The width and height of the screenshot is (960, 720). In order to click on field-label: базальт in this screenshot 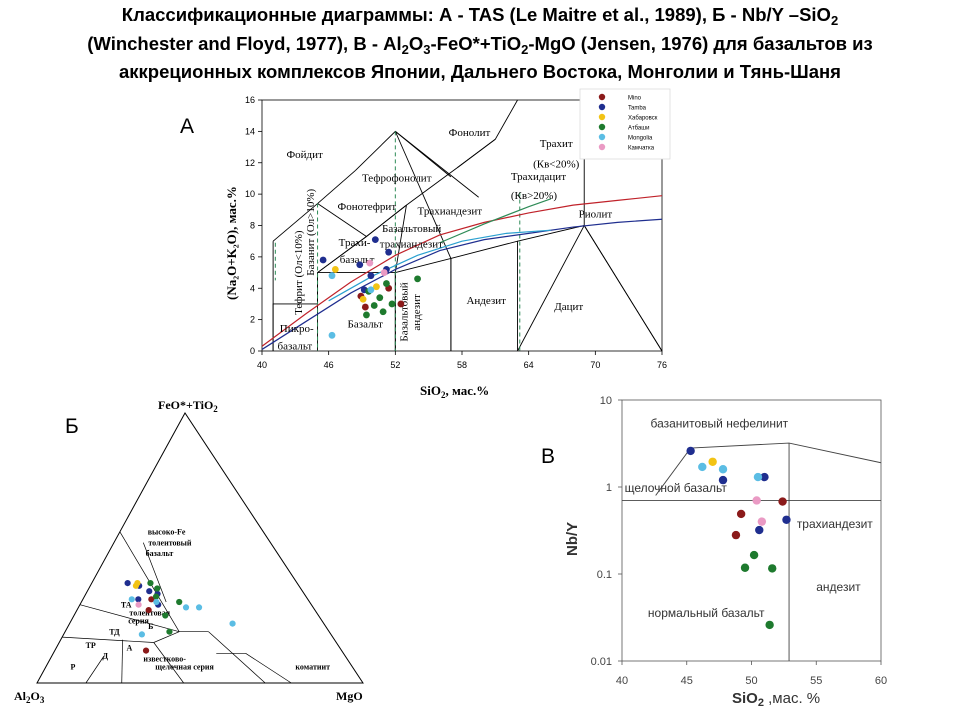, I will do `click(357, 260)`.